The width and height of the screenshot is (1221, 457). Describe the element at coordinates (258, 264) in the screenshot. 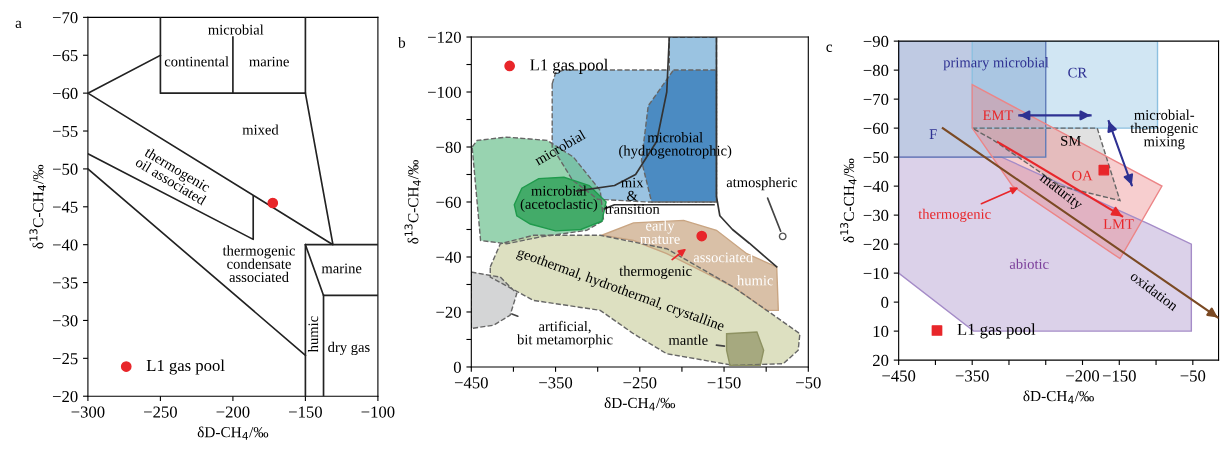

I see `annotation: thermogenic condensate associated` at that location.